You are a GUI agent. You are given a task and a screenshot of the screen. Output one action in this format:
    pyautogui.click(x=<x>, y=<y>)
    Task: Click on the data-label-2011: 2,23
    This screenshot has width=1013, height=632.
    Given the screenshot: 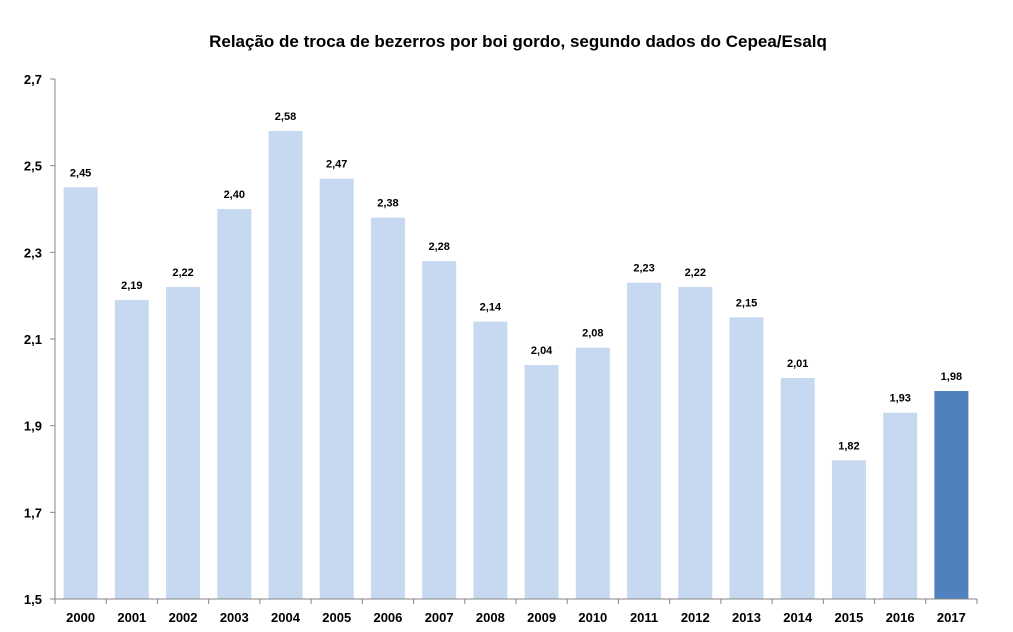 What is the action you would take?
    pyautogui.click(x=643, y=269)
    